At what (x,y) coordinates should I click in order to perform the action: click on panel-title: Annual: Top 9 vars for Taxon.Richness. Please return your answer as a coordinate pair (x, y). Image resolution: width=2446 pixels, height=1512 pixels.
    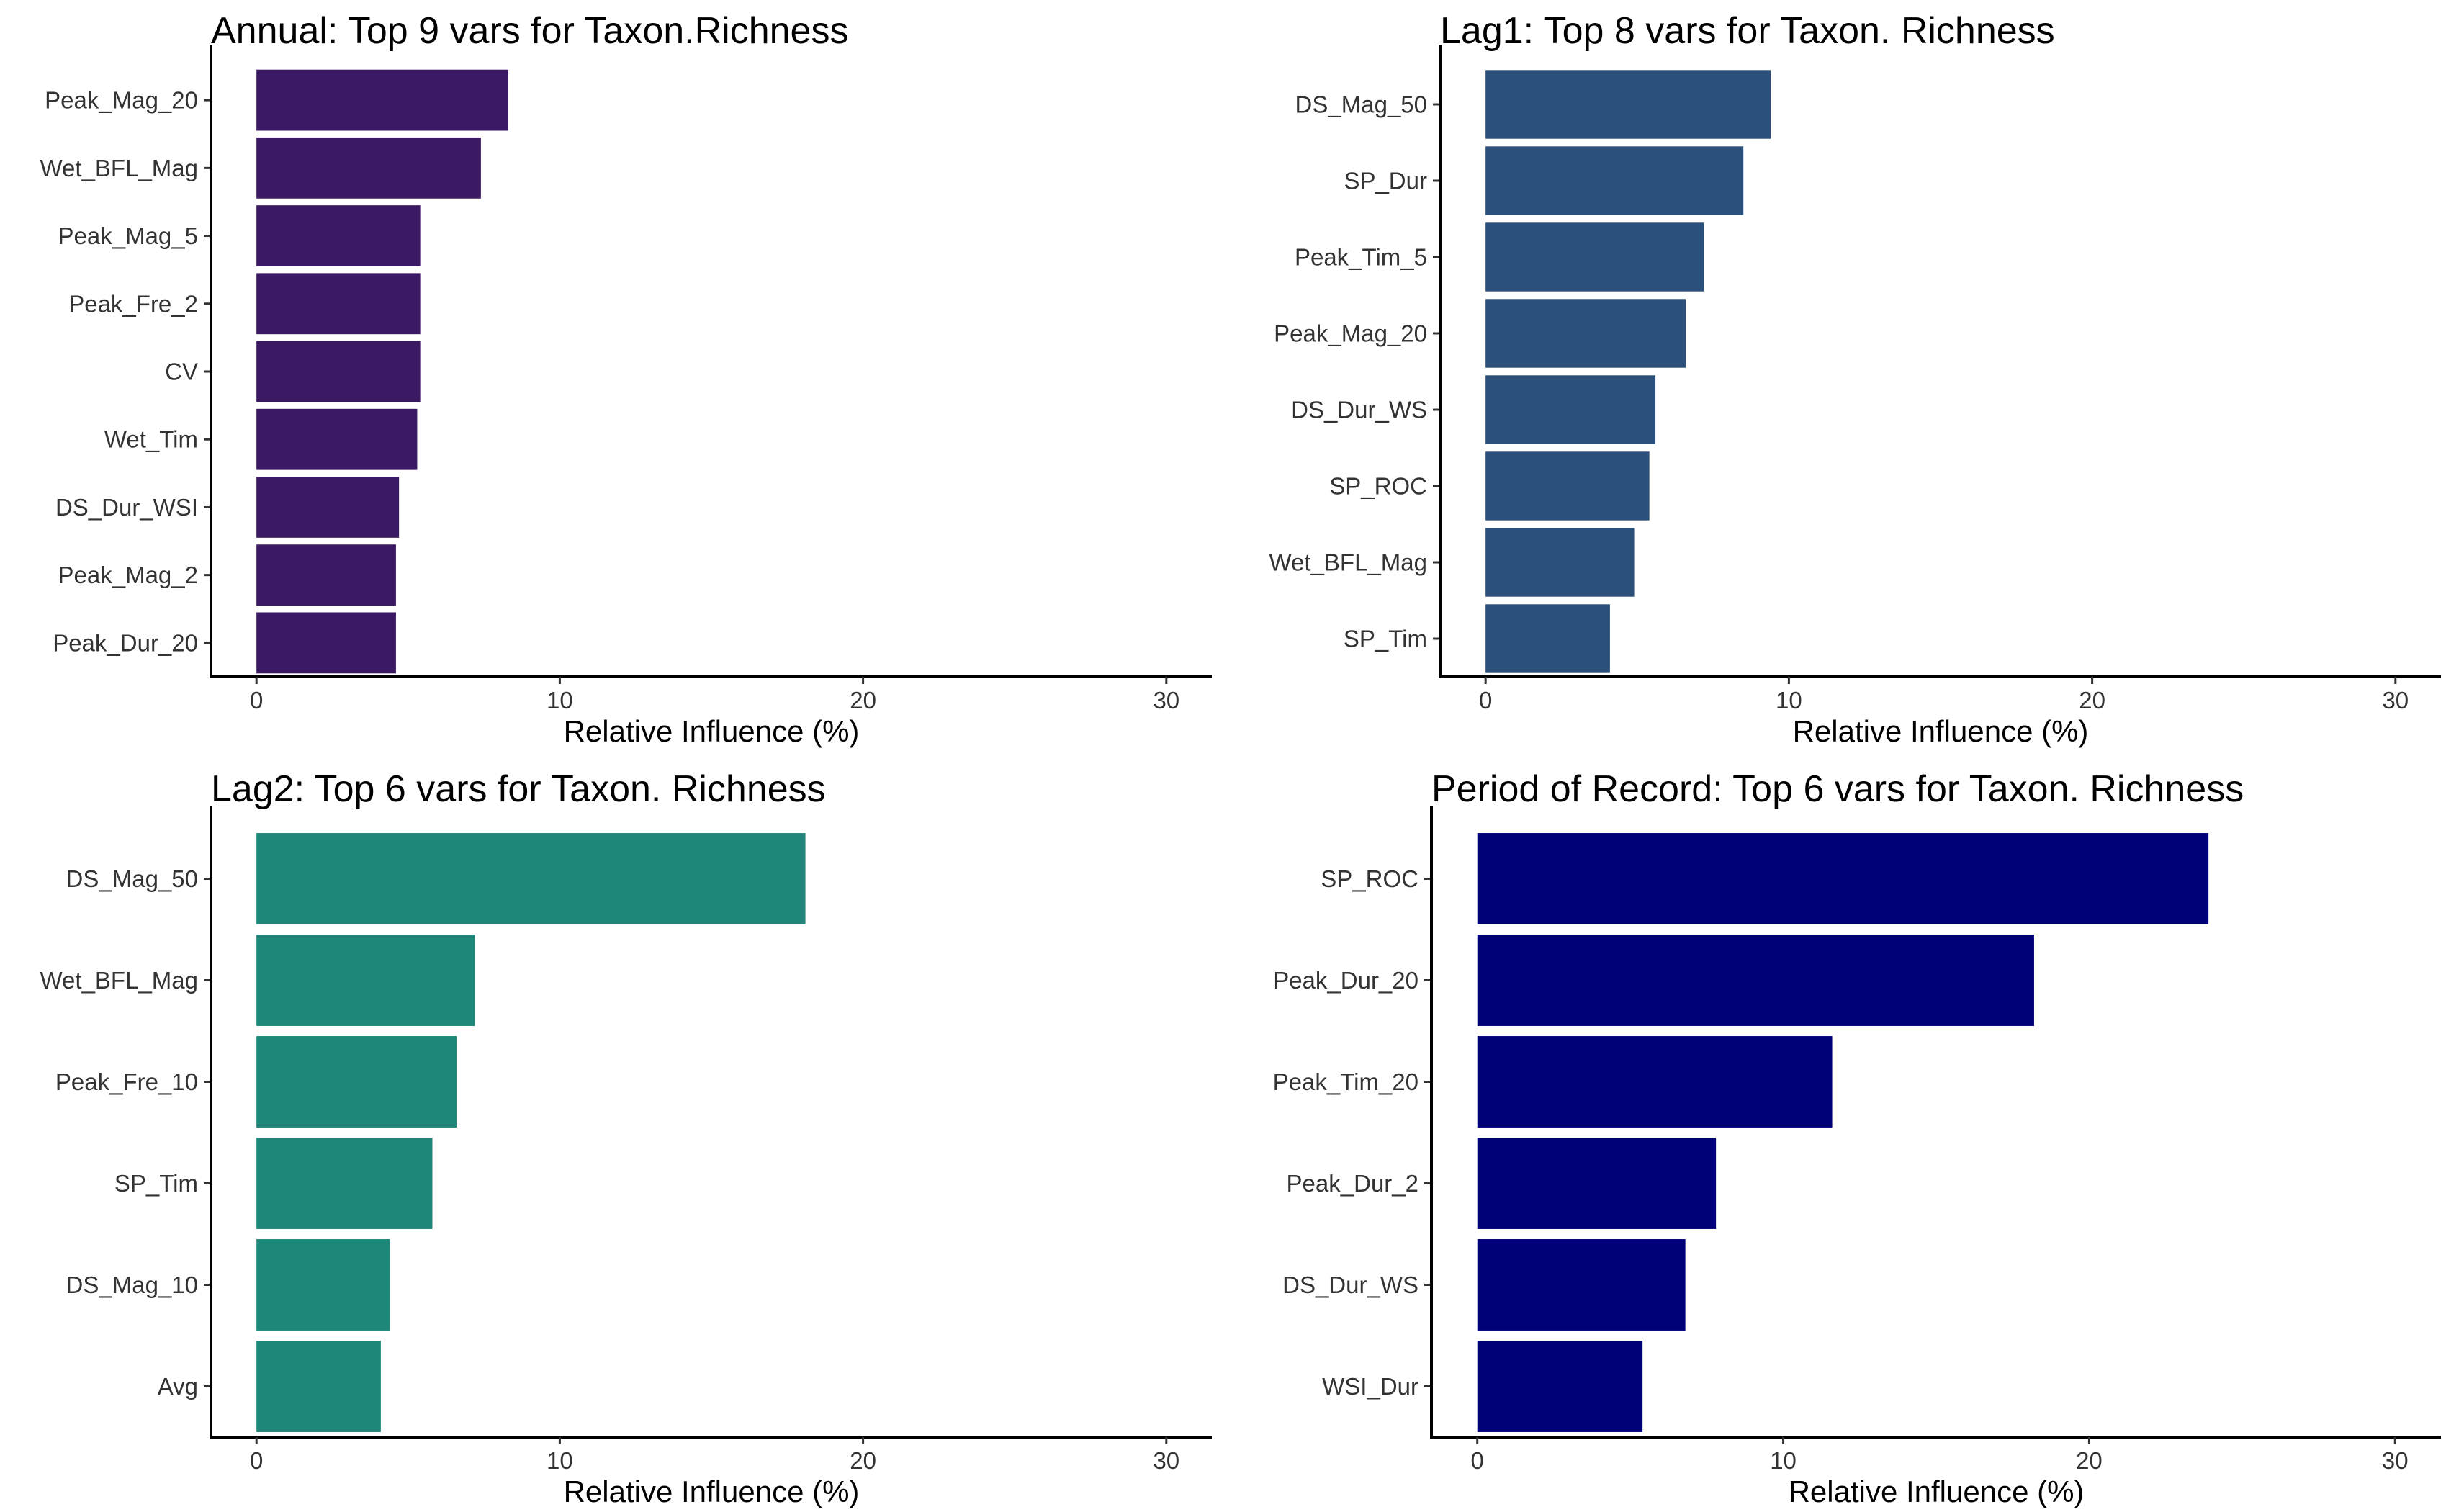
    Looking at the image, I should click on (529, 31).